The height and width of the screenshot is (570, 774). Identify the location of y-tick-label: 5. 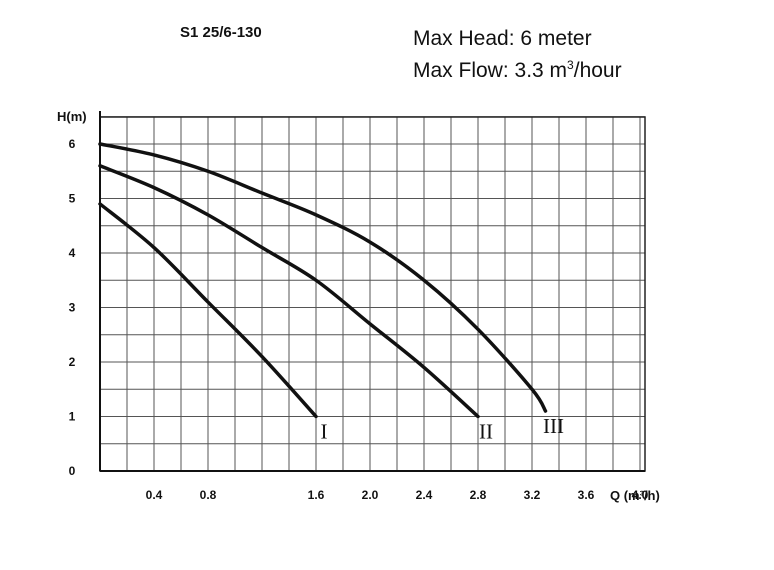
(72, 199).